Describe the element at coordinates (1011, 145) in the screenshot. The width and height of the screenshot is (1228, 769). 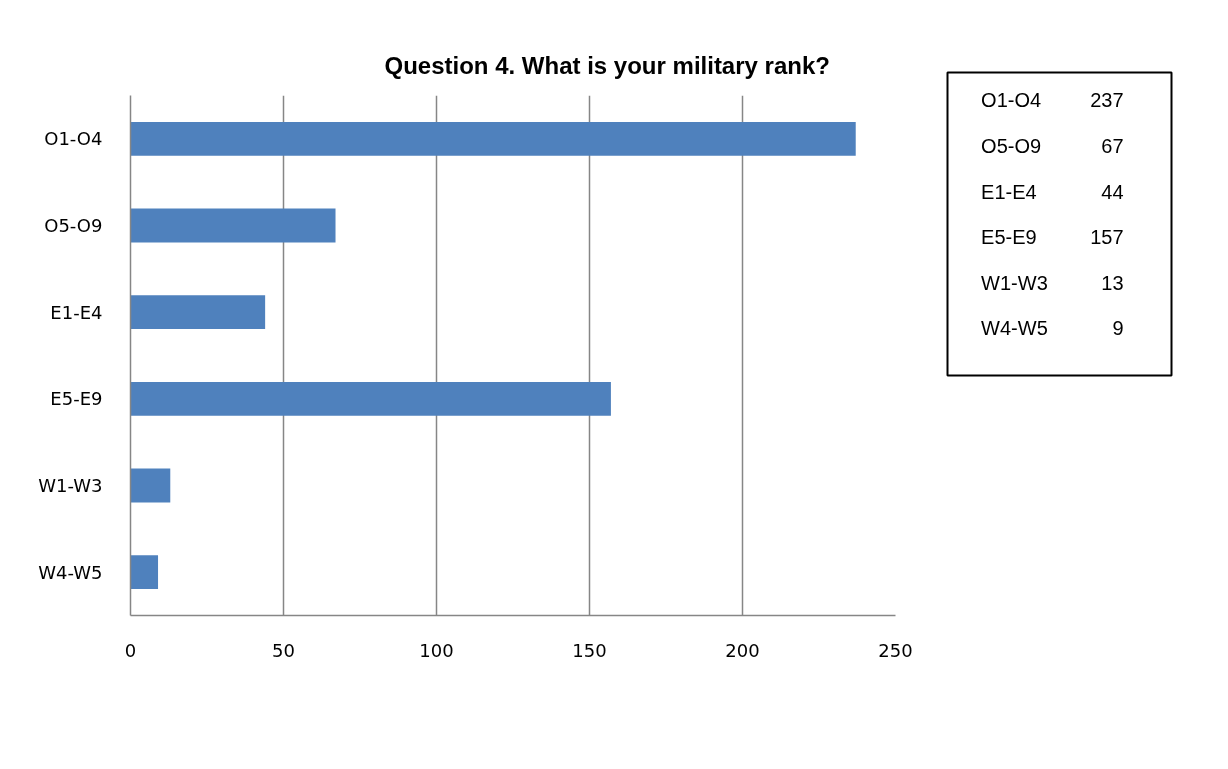
I see `category-label: O5-O9` at that location.